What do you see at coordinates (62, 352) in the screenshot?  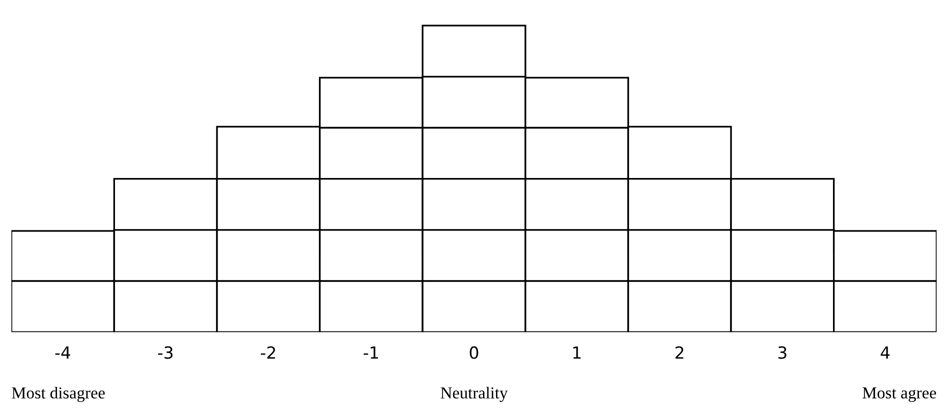 I see `x-tick-label: -4` at bounding box center [62, 352].